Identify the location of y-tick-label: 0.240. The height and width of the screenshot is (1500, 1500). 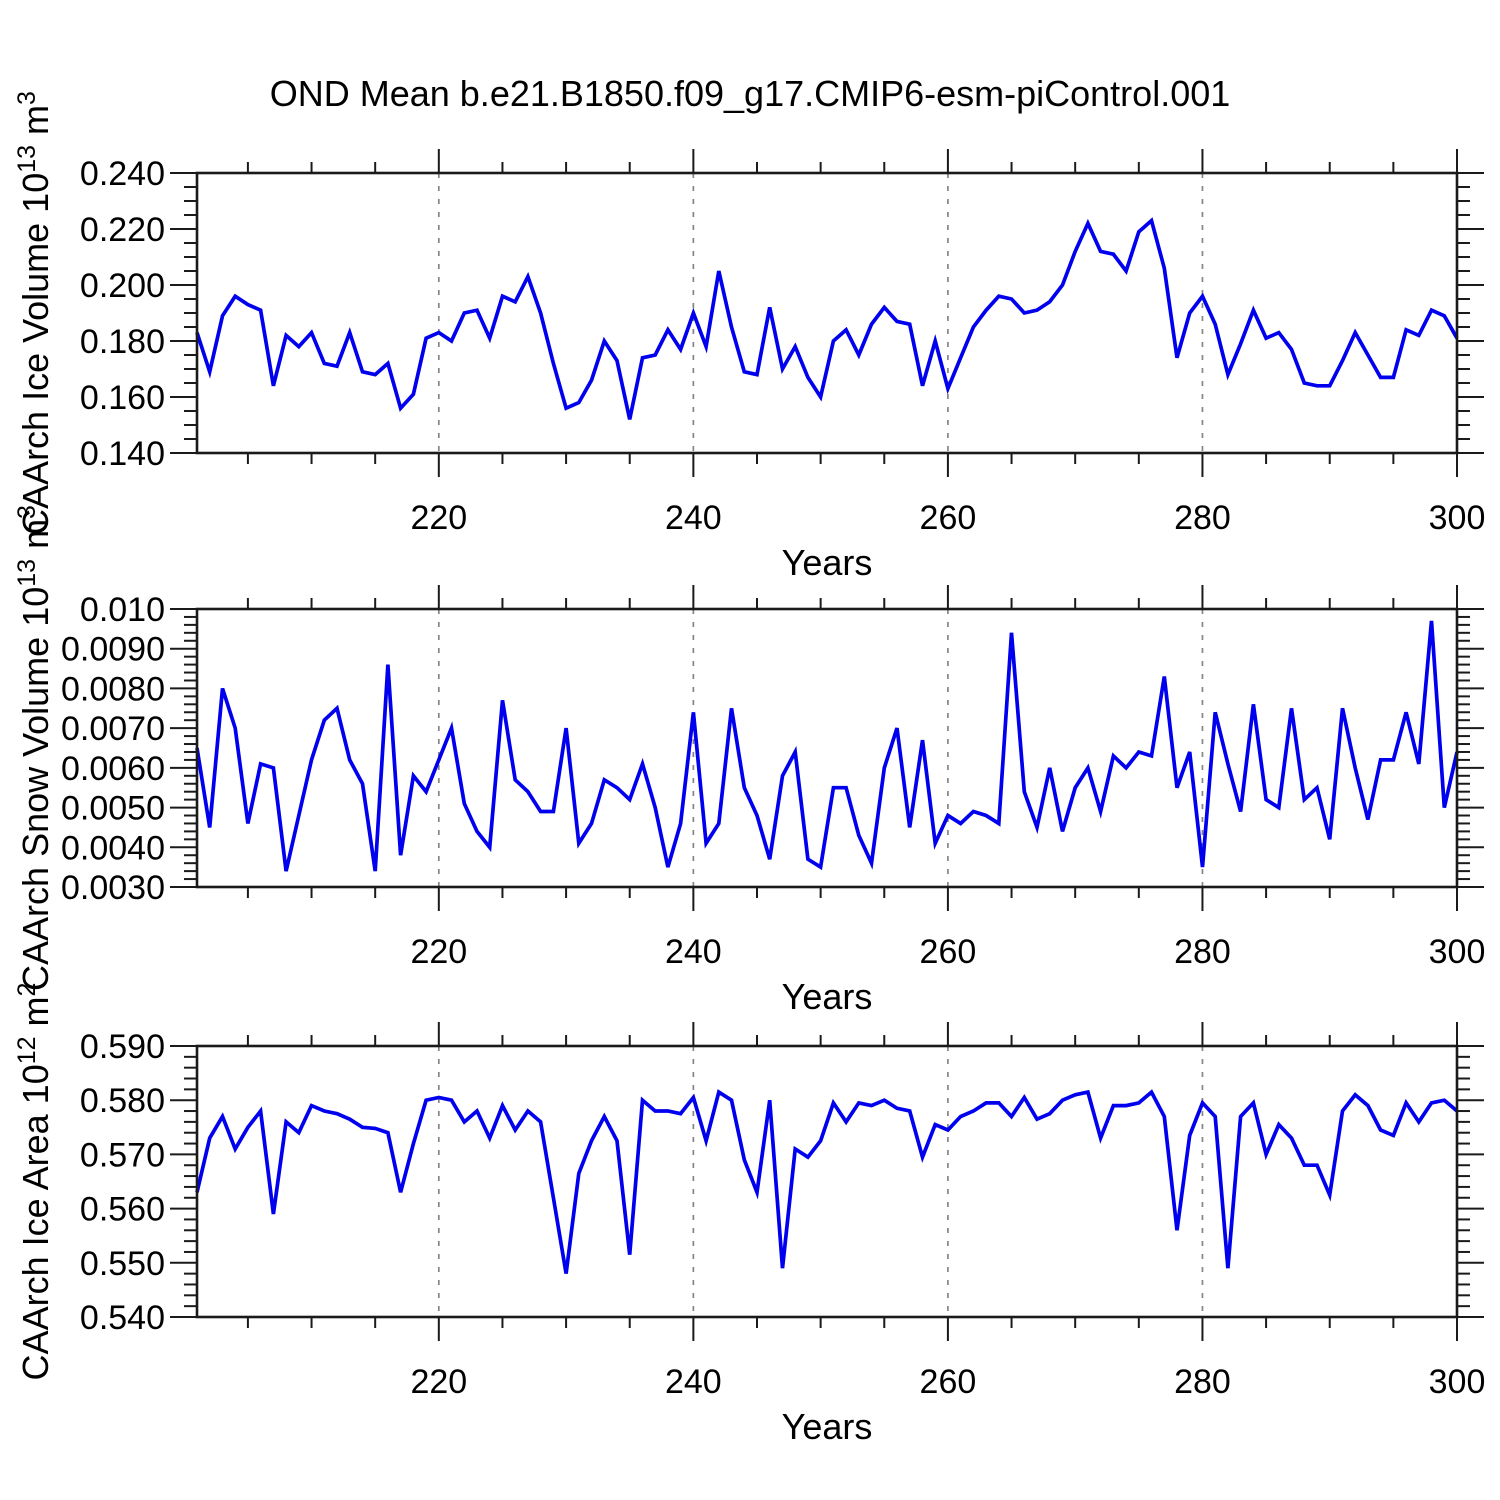
(122, 174).